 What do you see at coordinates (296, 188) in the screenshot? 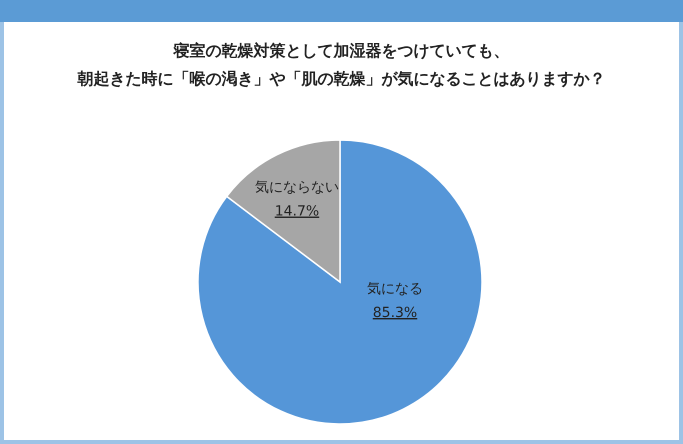
I see `slice-label: 気にならない` at bounding box center [296, 188].